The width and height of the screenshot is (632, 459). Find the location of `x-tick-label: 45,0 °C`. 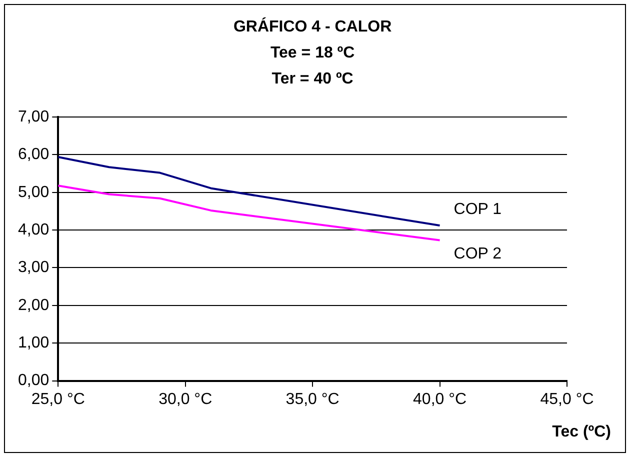

x-tick-label: 45,0 °C is located at coordinates (567, 399).